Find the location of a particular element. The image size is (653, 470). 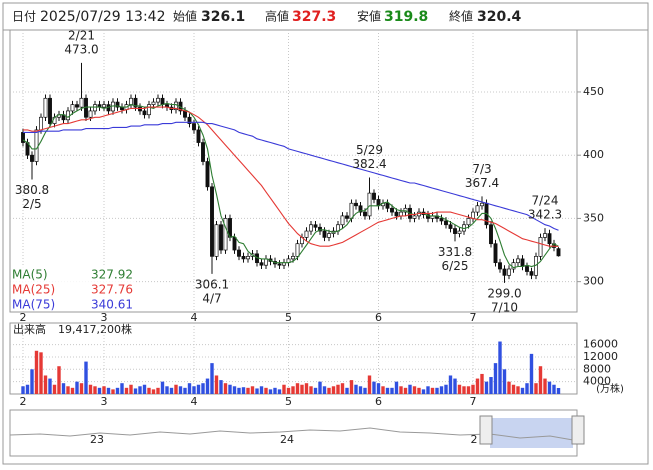

annotation-date: 7/24 is located at coordinates (545, 201).